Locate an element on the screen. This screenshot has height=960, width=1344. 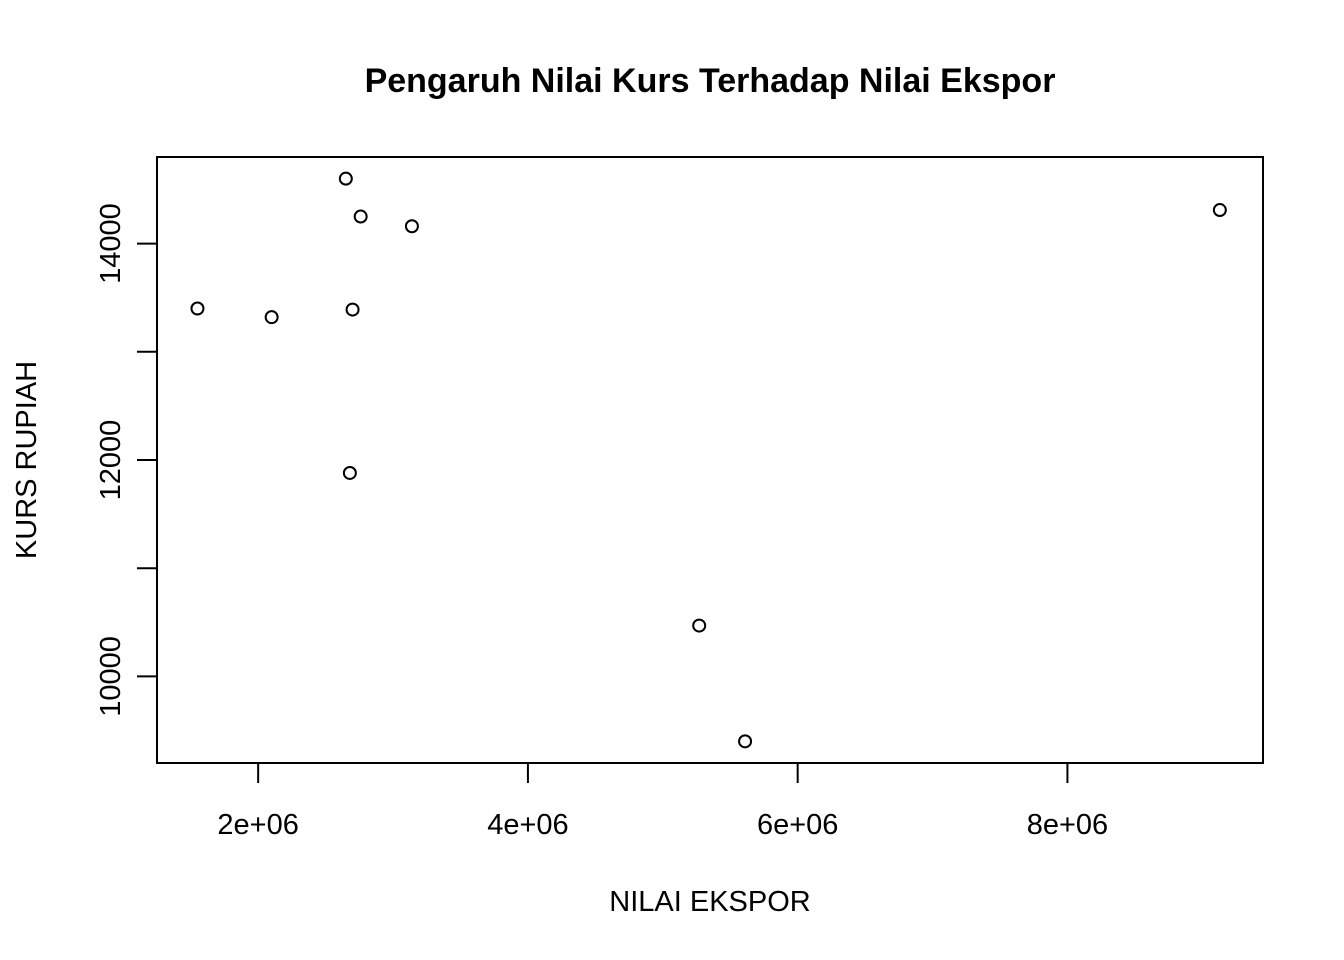
x-tick-label: 4e+06 is located at coordinates (527, 825).